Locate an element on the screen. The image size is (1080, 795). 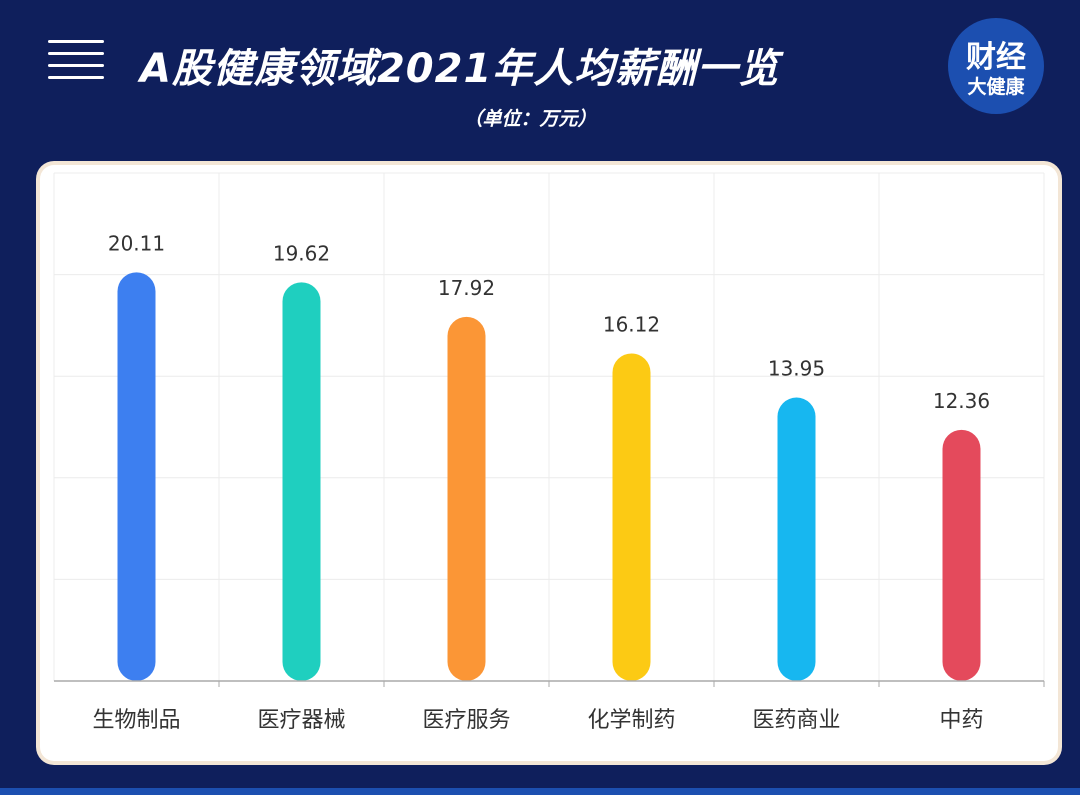
brand-logo: 财经 大健康 is located at coordinates (996, 66).